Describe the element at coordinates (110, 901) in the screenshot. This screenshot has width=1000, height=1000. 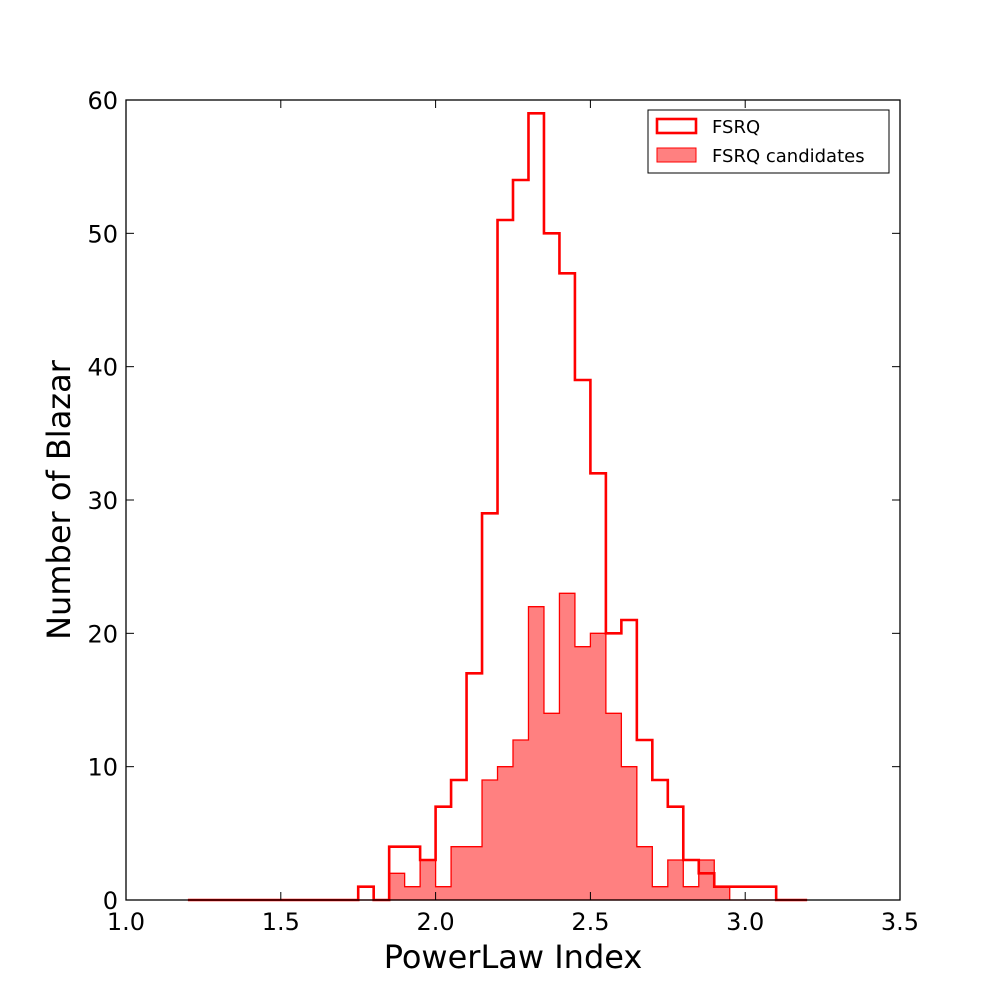
I see `y-tick-label: 0` at that location.